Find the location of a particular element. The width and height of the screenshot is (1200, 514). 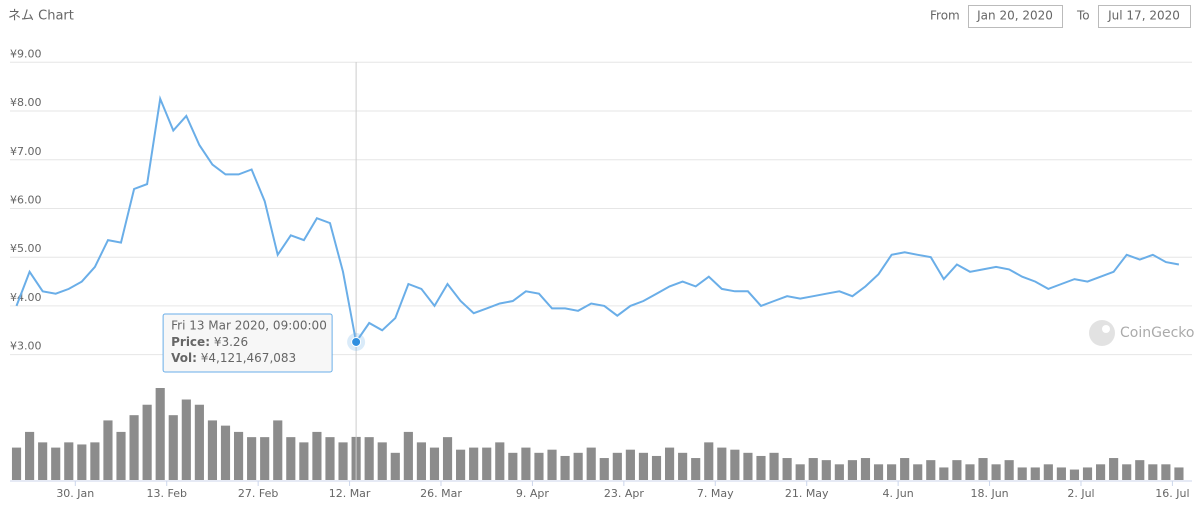

from-input is located at coordinates (1015, 16).